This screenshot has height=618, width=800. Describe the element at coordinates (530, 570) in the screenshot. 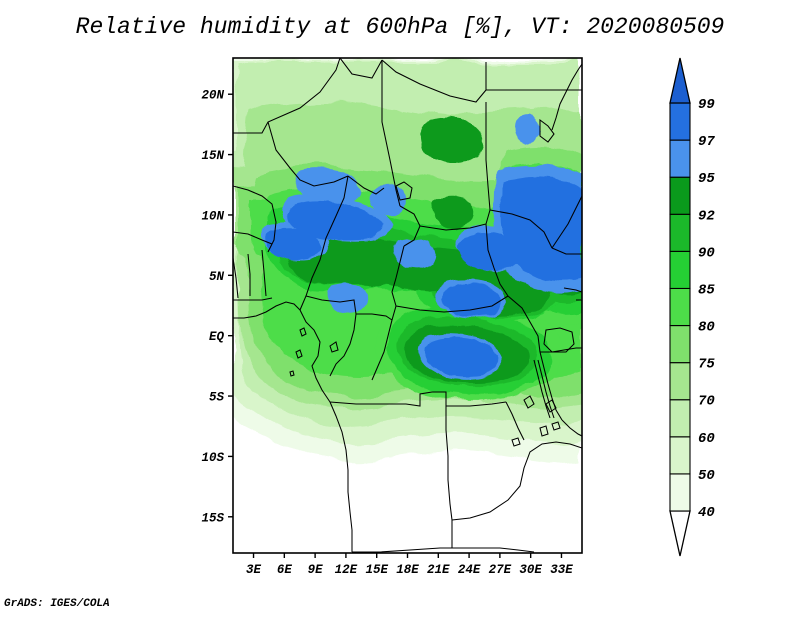

I see `longitude-label: 30E` at that location.